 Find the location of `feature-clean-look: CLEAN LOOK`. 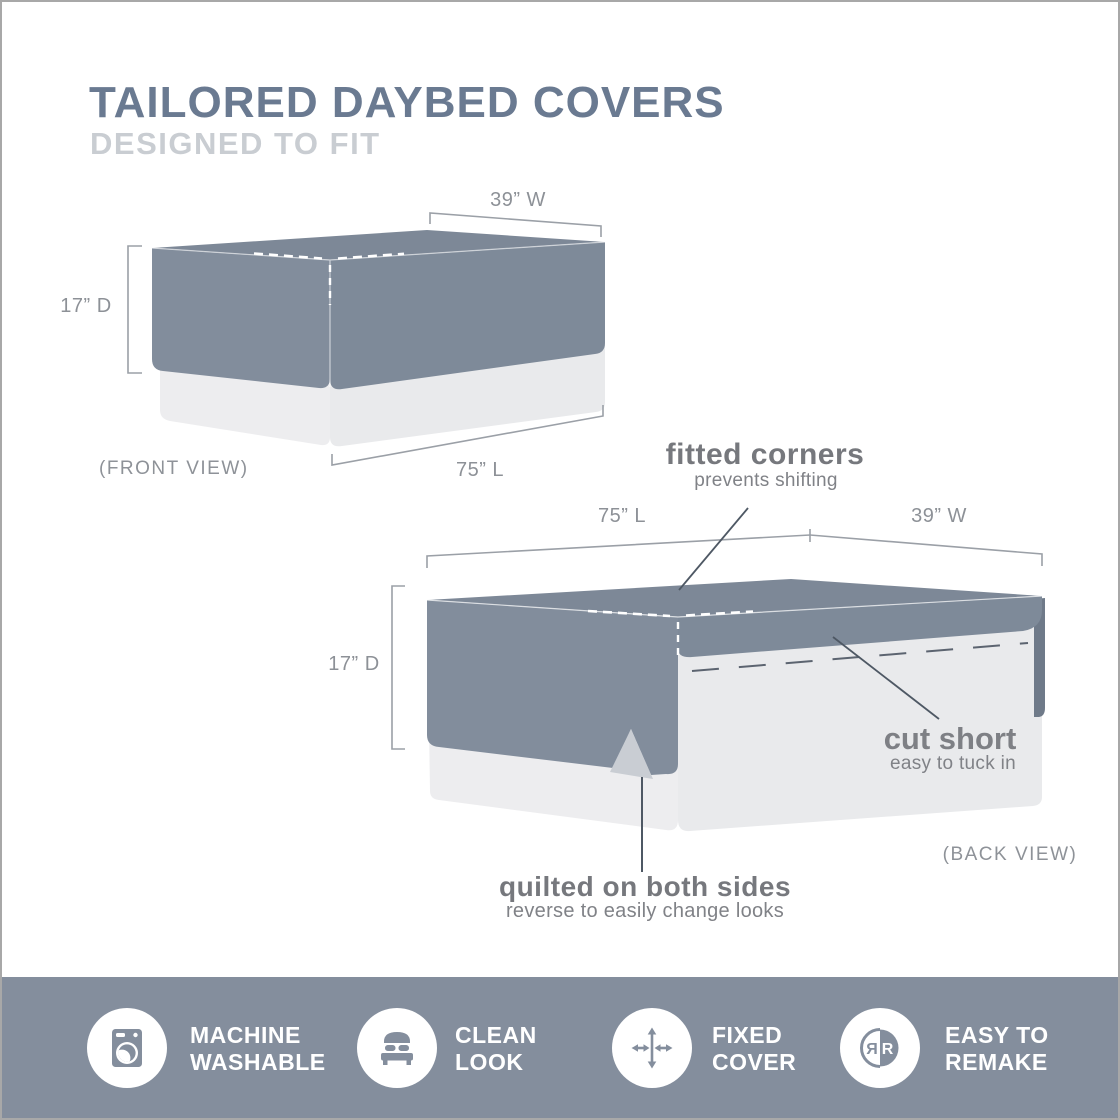

feature-clean-look: CLEAN LOOK is located at coordinates (477, 1047).